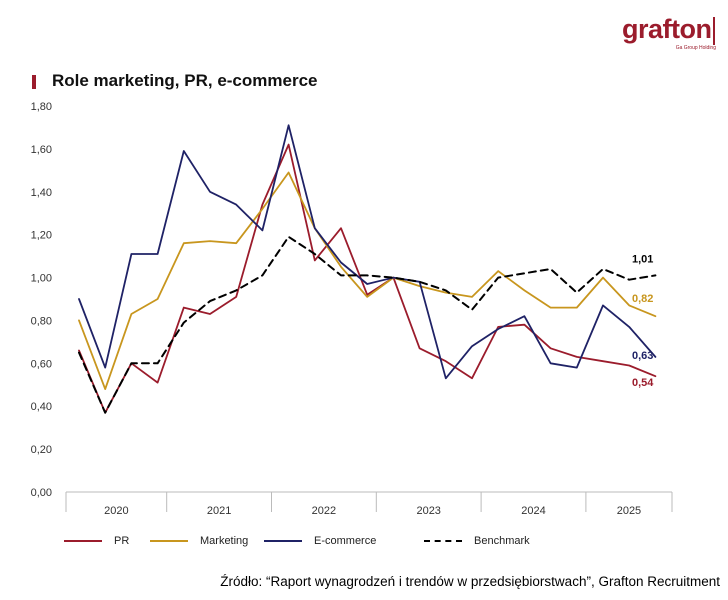 This screenshot has width=728, height=600. What do you see at coordinates (219, 511) in the screenshot?
I see `x-tick-label: 2021` at bounding box center [219, 511].